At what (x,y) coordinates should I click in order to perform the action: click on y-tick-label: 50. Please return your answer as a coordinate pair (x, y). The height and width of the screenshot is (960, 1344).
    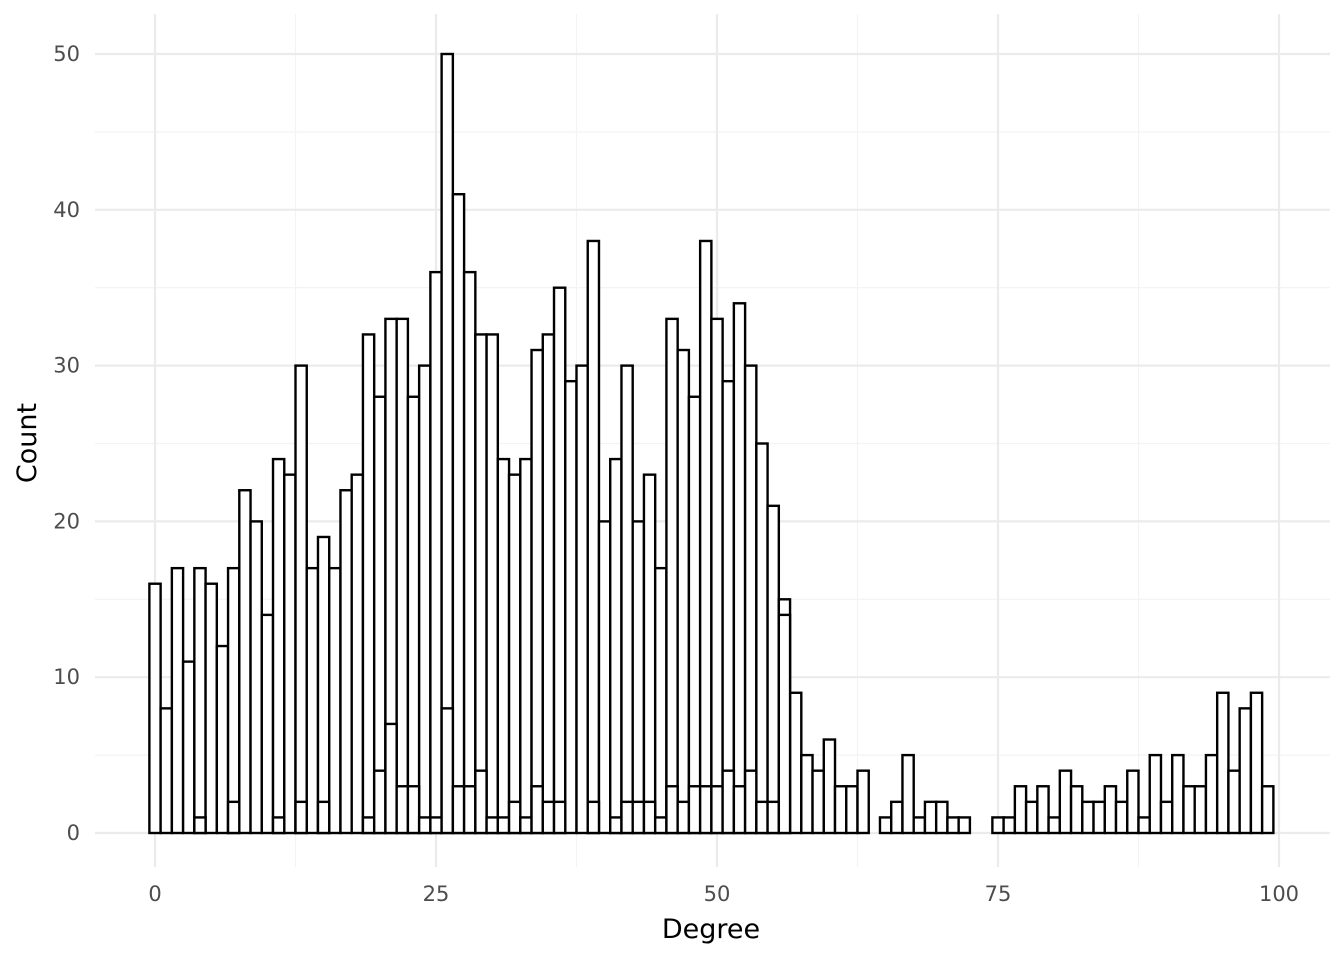
    Looking at the image, I should click on (66, 54).